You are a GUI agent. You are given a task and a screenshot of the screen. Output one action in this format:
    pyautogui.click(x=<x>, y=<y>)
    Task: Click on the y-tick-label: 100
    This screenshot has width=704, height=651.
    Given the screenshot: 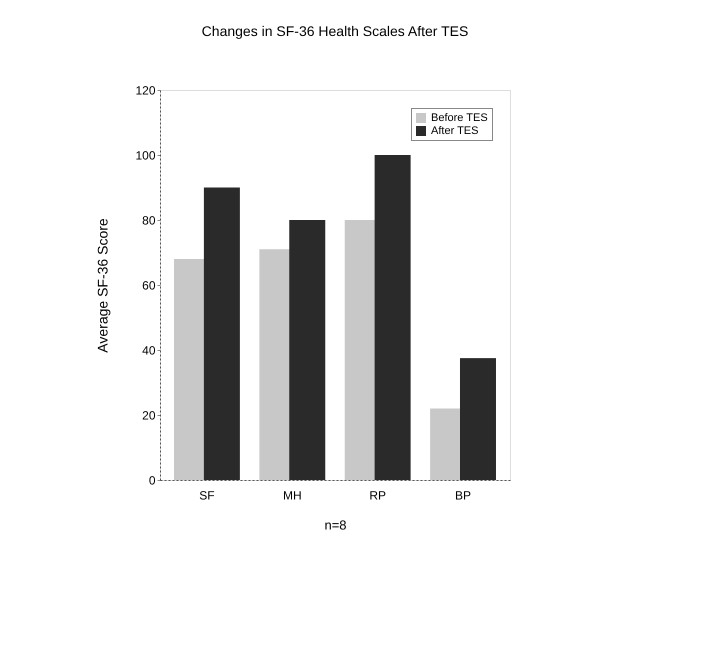 What is the action you would take?
    pyautogui.click(x=145, y=155)
    